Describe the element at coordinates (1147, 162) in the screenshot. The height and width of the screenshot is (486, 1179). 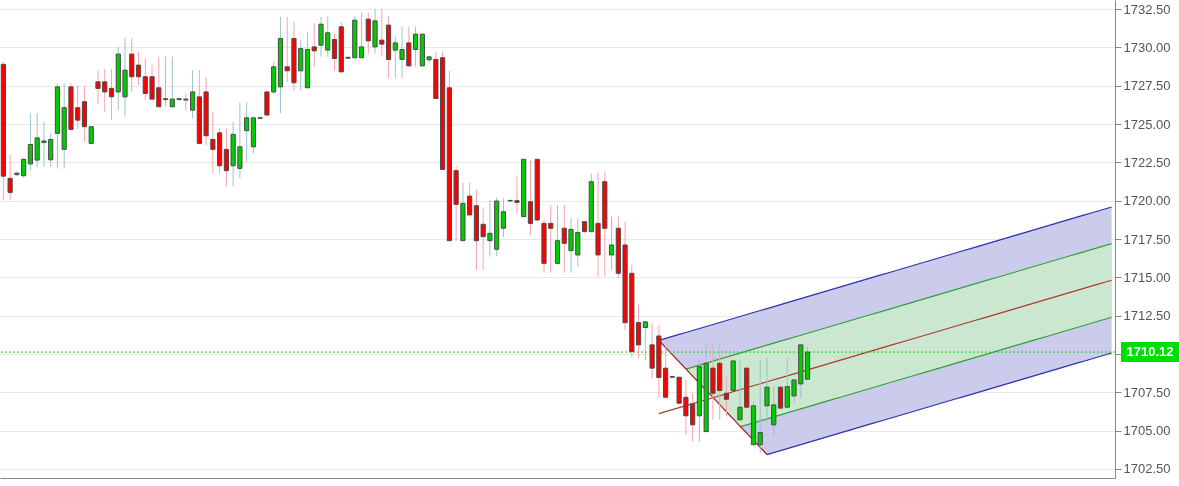
I see `y-tick-label: 1722.50` at that location.